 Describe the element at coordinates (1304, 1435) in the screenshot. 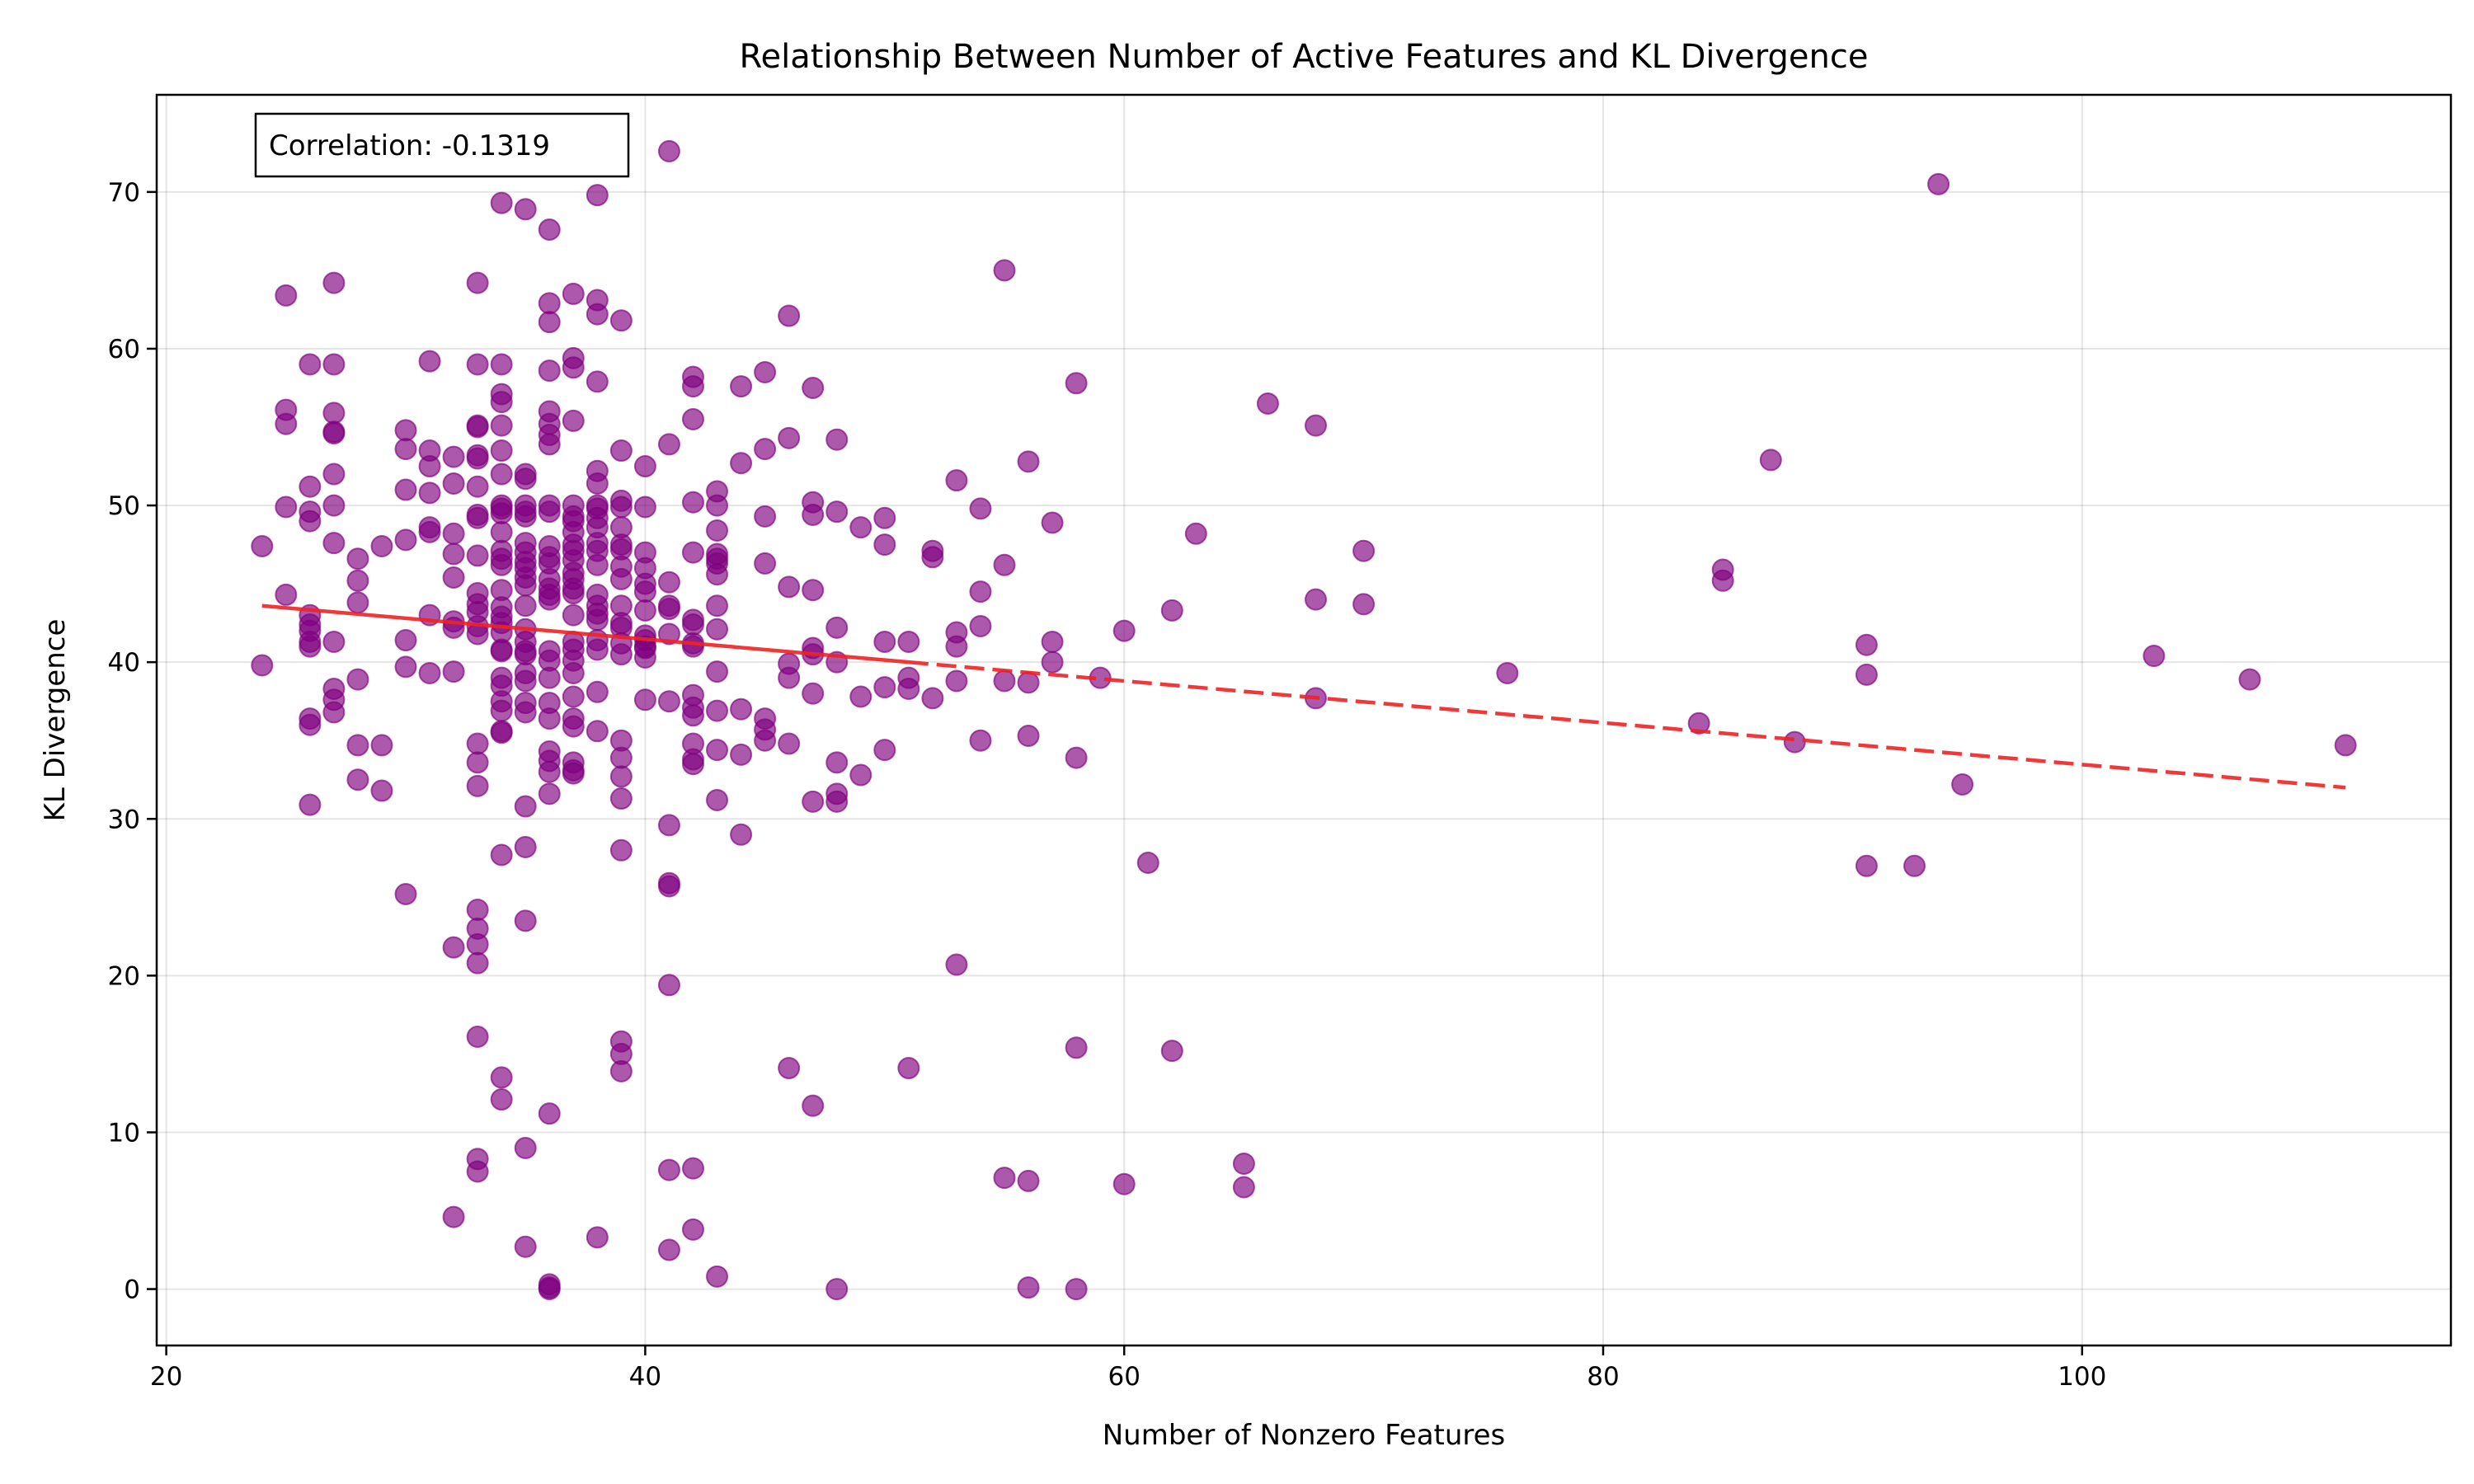

I see `x-axis-label: Number of Nonzero Features` at that location.